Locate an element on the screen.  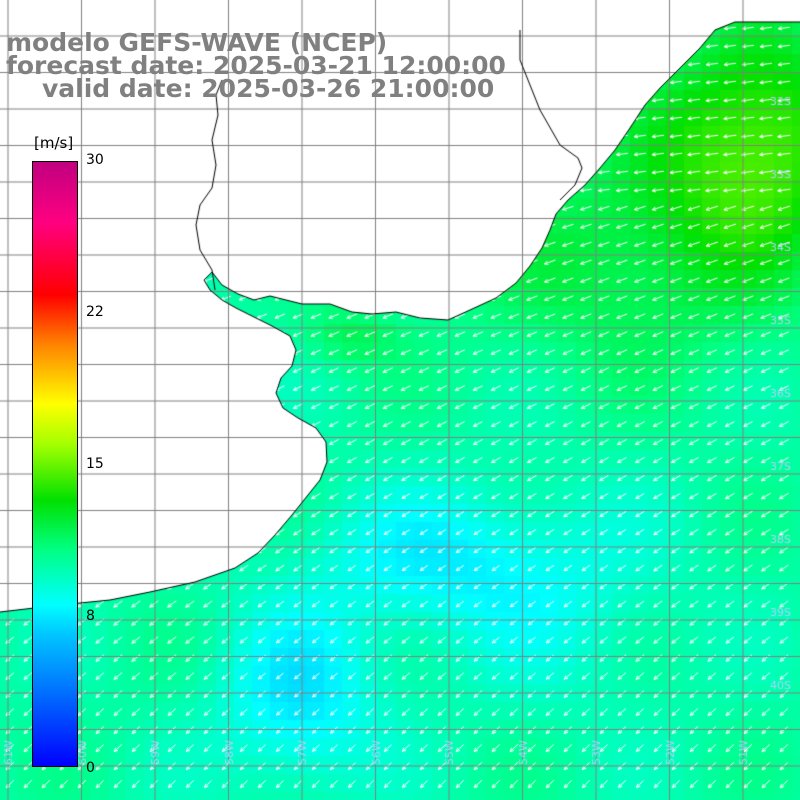
colorbar-tick-22: 22 is located at coordinates (95, 312).